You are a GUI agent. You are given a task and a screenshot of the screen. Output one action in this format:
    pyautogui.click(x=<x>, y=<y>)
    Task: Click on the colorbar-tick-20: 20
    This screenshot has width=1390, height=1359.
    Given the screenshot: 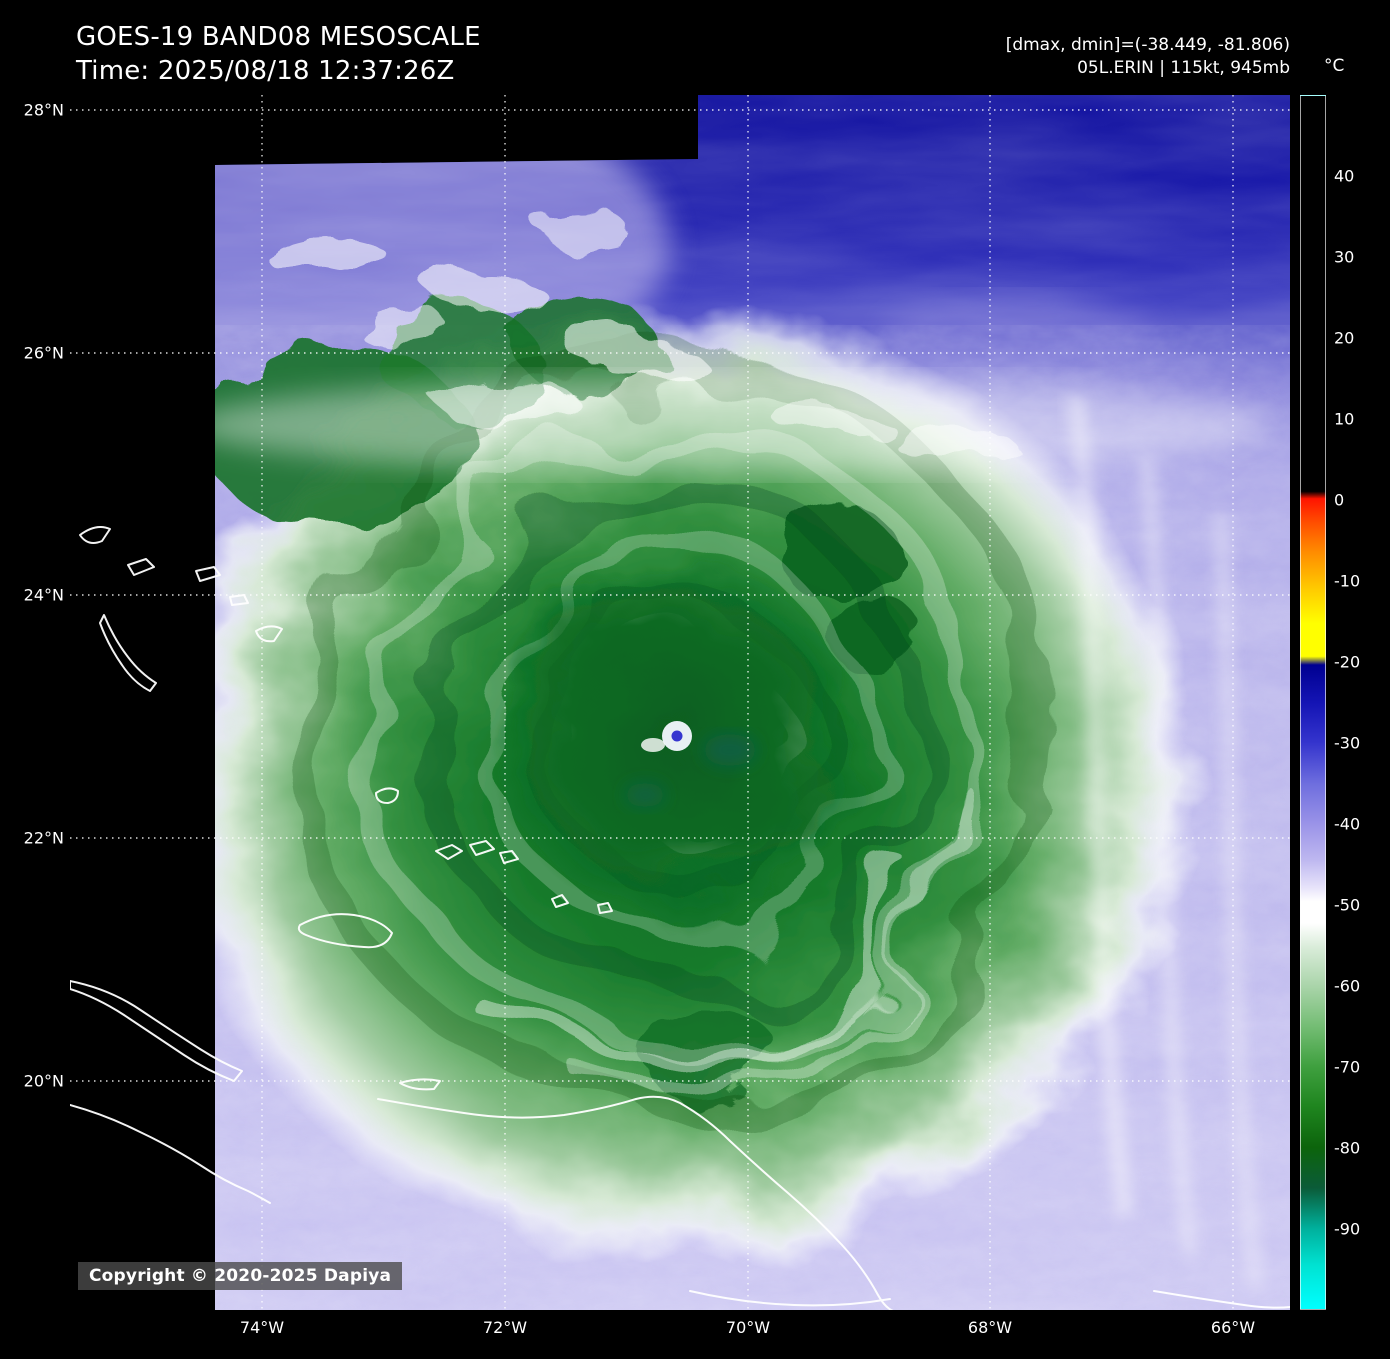 What is the action you would take?
    pyautogui.click(x=1344, y=338)
    